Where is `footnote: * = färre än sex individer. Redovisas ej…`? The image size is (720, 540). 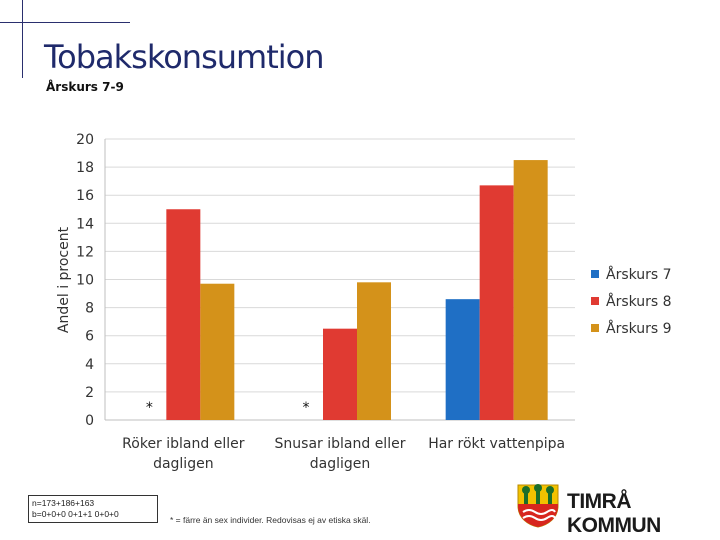 footnote: * = färre än sex individer. Redovisas ej… is located at coordinates (270, 520).